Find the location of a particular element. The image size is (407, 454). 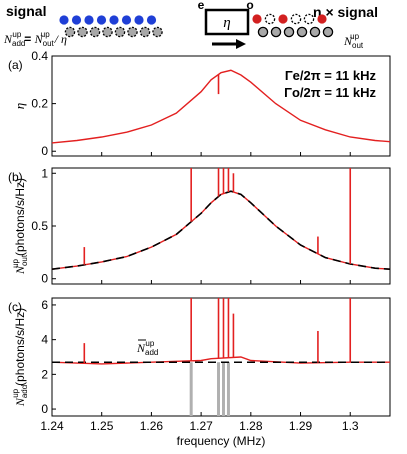

noise-photon-dots-in is located at coordinates (113, 32).